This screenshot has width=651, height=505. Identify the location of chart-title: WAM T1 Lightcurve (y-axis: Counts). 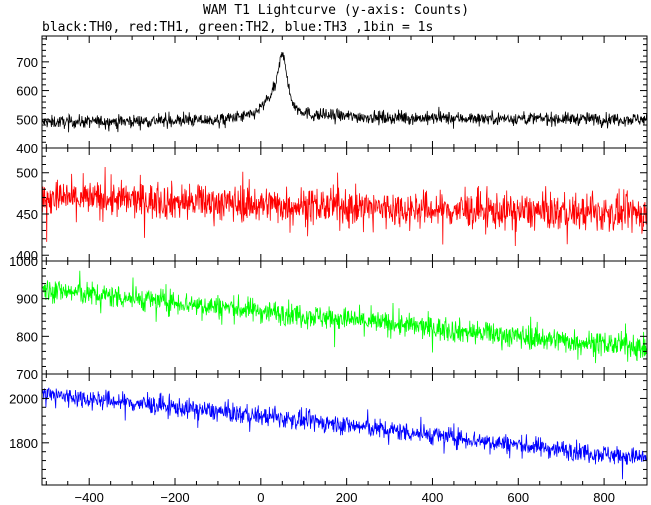
(336, 10).